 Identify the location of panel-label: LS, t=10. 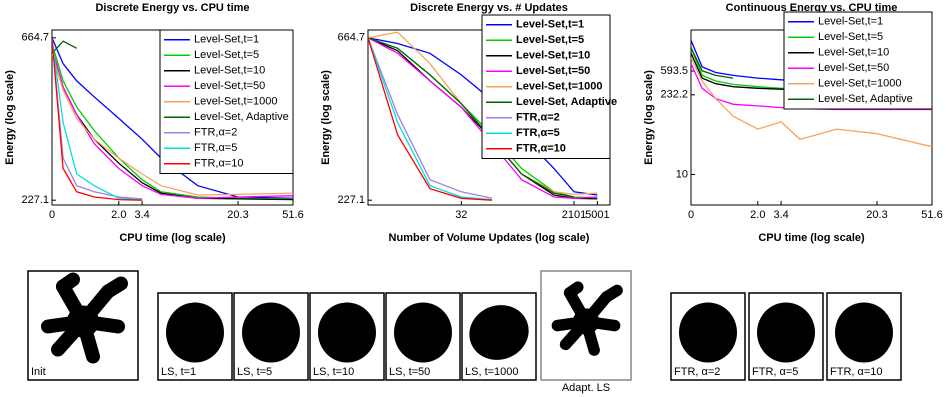
(333, 372).